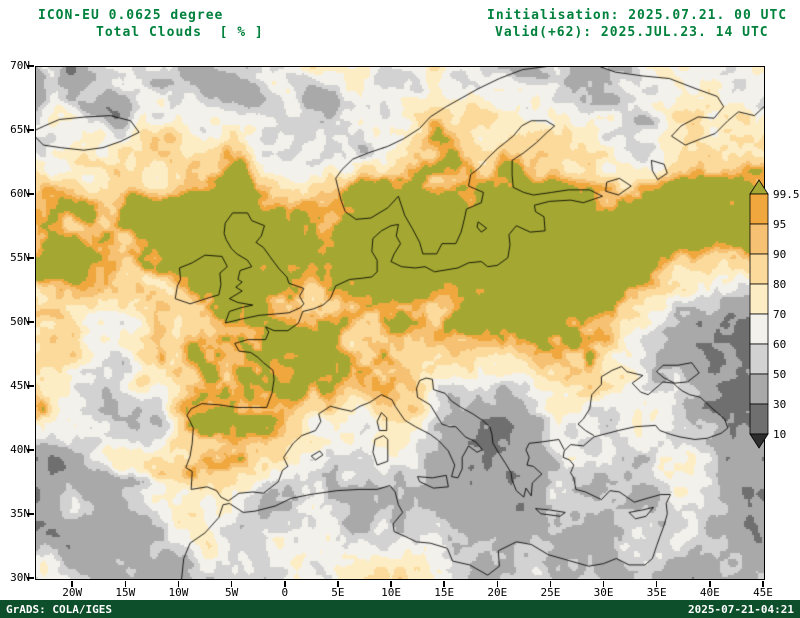 This screenshot has height=618, width=800. Describe the element at coordinates (779, 314) in the screenshot. I see `legend-tick-label: 70` at that location.